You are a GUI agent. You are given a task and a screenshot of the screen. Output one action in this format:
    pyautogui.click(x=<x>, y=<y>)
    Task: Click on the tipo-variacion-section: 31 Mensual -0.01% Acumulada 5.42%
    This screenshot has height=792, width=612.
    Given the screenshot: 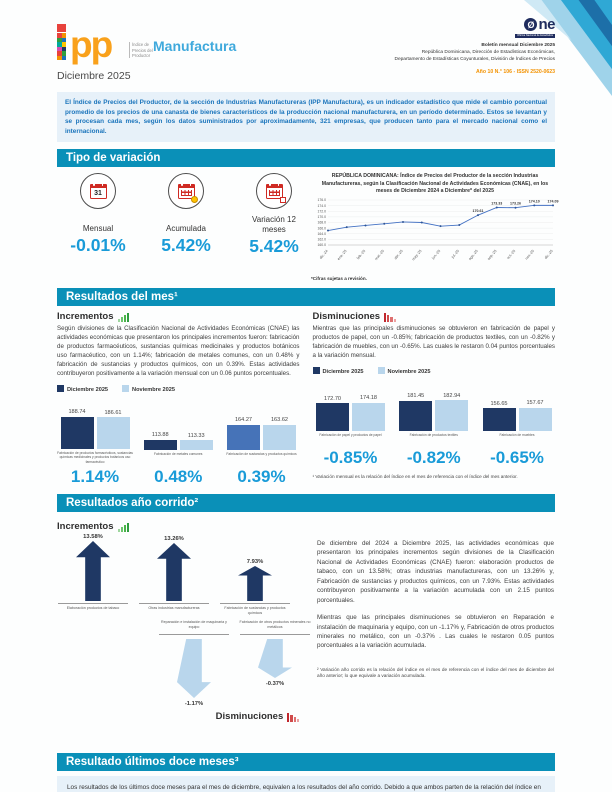 What is the action you would take?
    pyautogui.click(x=308, y=227)
    